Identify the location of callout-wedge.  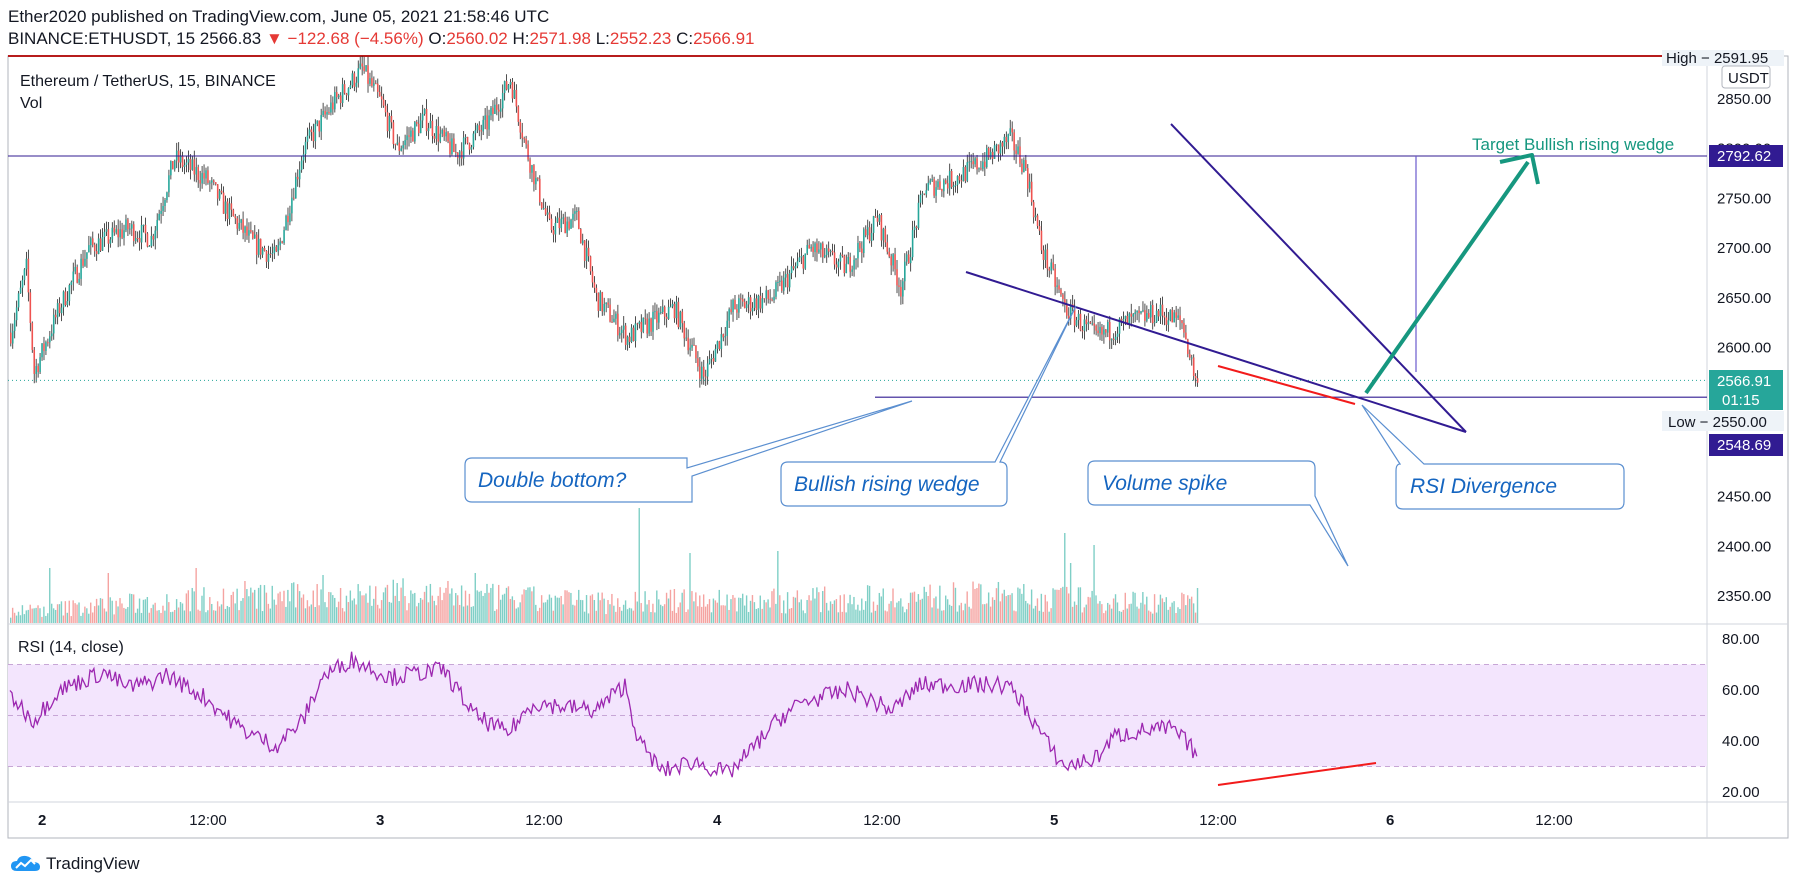
(928, 406).